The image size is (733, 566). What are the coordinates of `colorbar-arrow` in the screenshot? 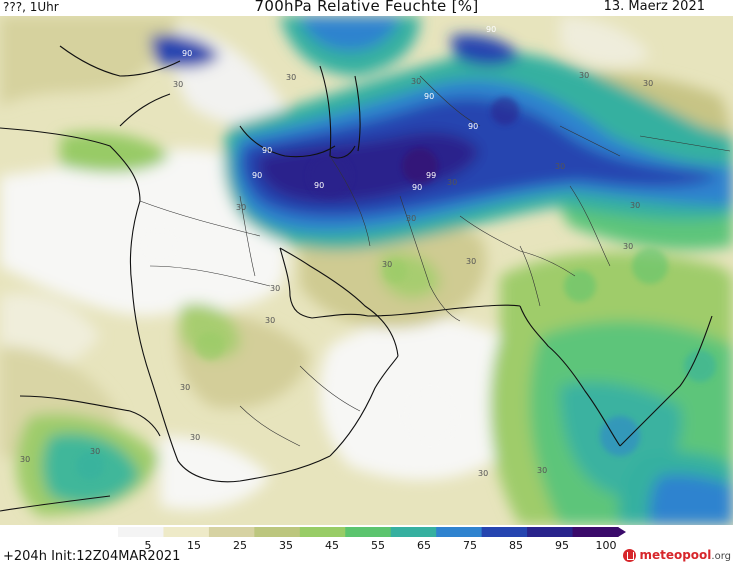 It's located at (622, 532).